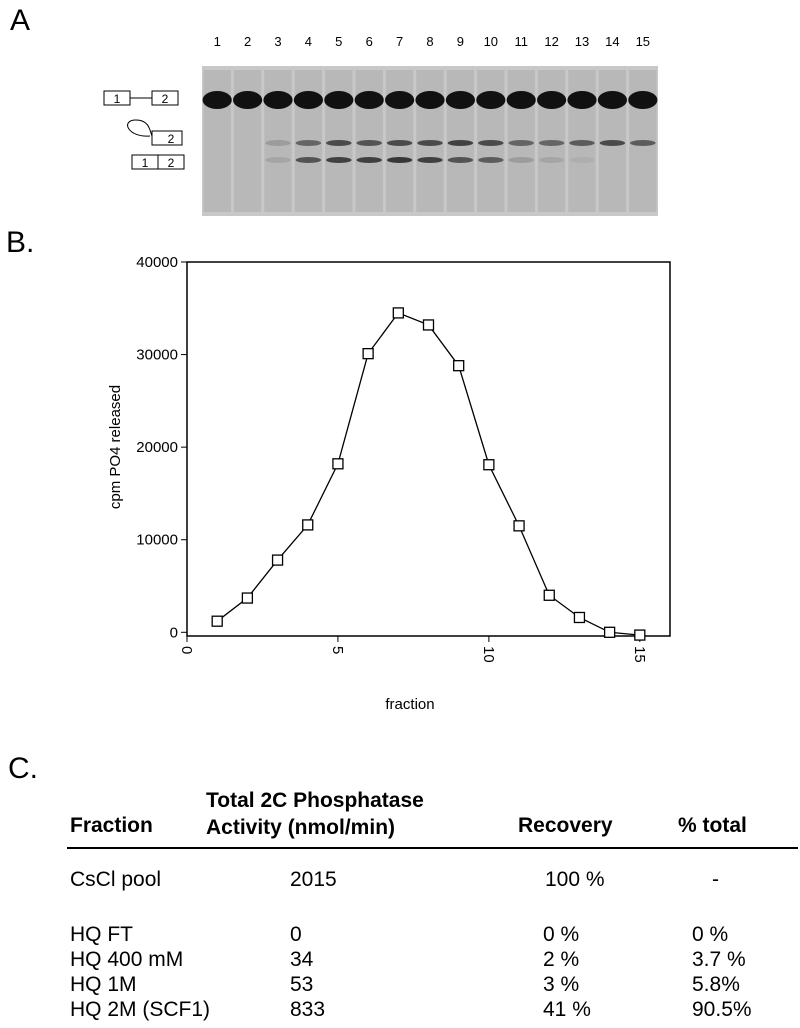 Image resolution: width=800 pixels, height=1028 pixels. What do you see at coordinates (186, 650) in the screenshot?
I see `x-tick-label: 0` at bounding box center [186, 650].